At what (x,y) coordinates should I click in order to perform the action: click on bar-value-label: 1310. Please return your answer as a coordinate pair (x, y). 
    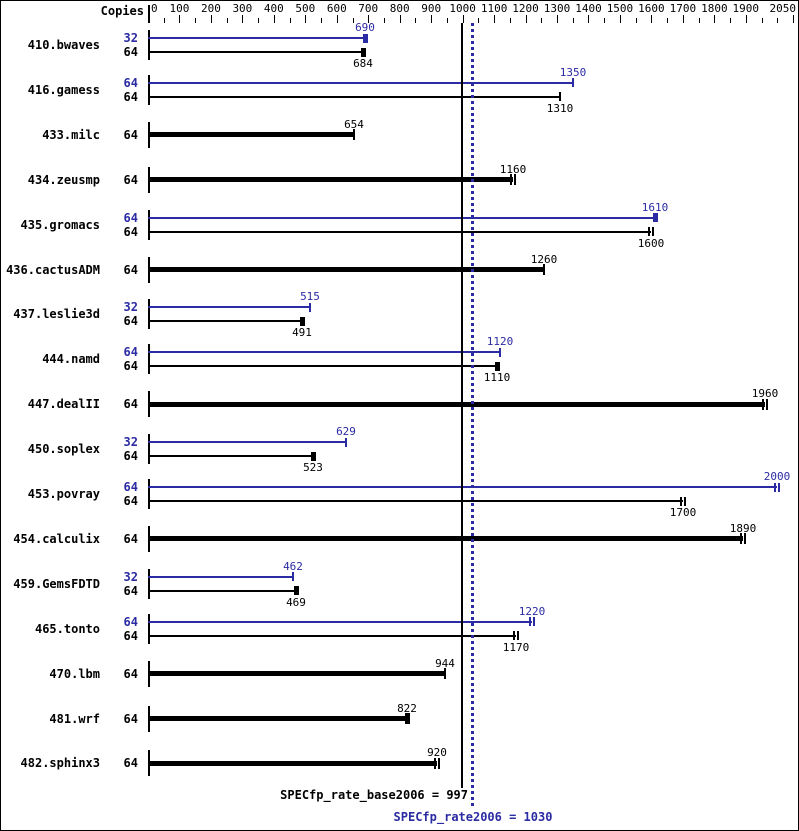
    Looking at the image, I should click on (560, 108).